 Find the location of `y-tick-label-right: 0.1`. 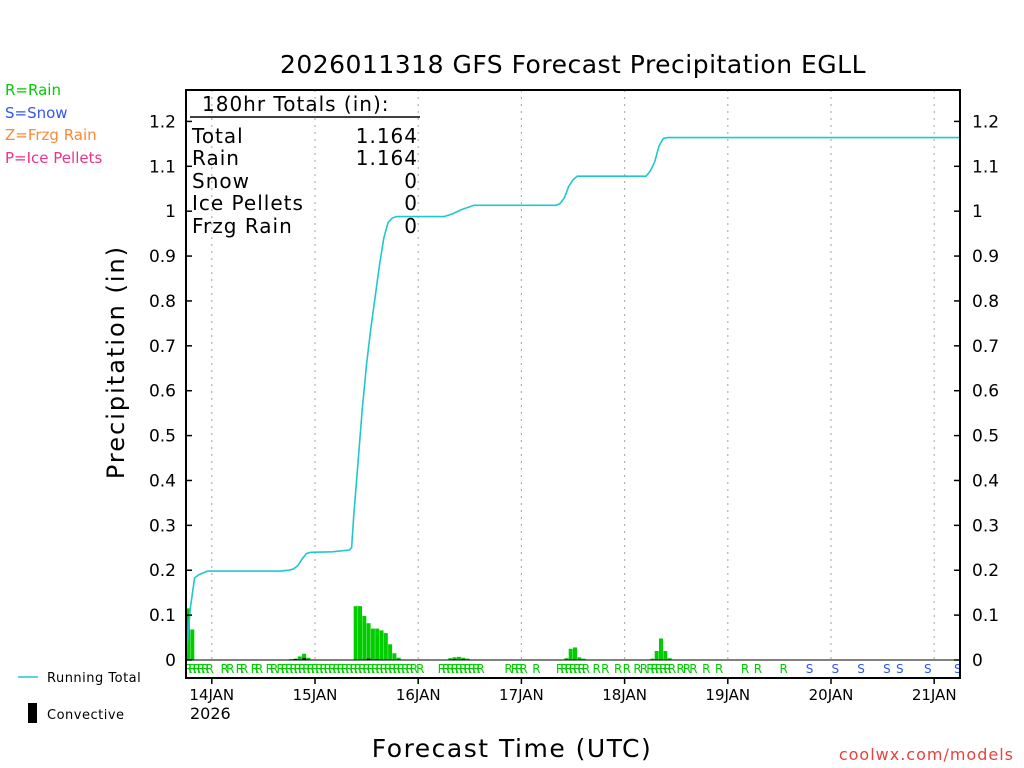

y-tick-label-right: 0.1 is located at coordinates (985, 616).